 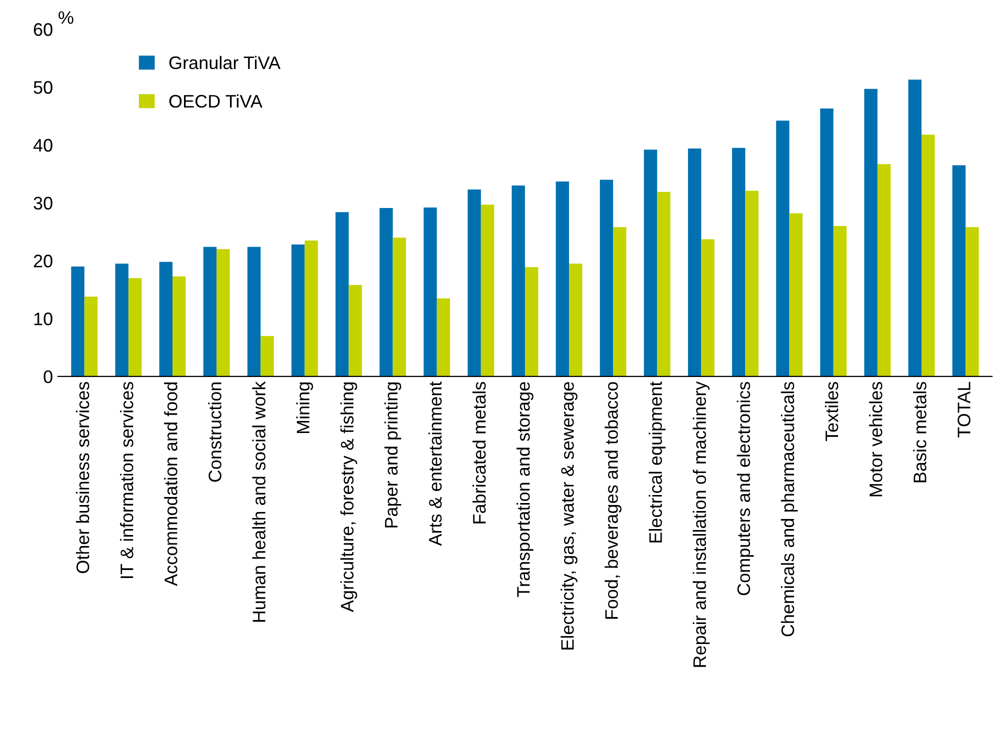 I want to click on y-tick-label: 30, so click(x=43, y=203).